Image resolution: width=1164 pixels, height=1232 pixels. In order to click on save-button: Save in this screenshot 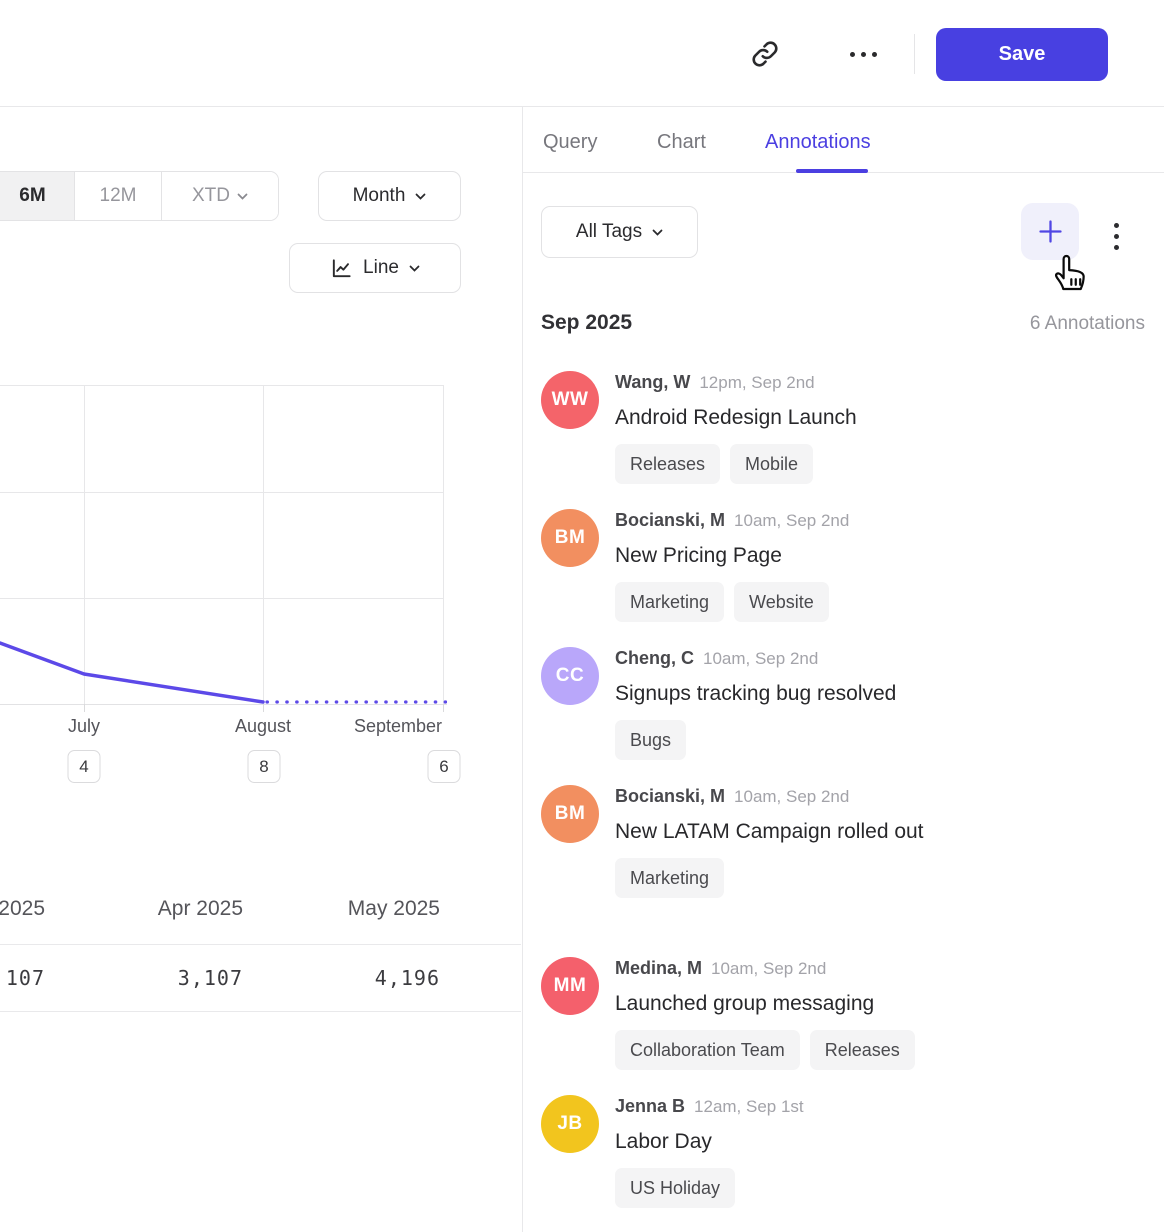, I will do `click(1022, 54)`.